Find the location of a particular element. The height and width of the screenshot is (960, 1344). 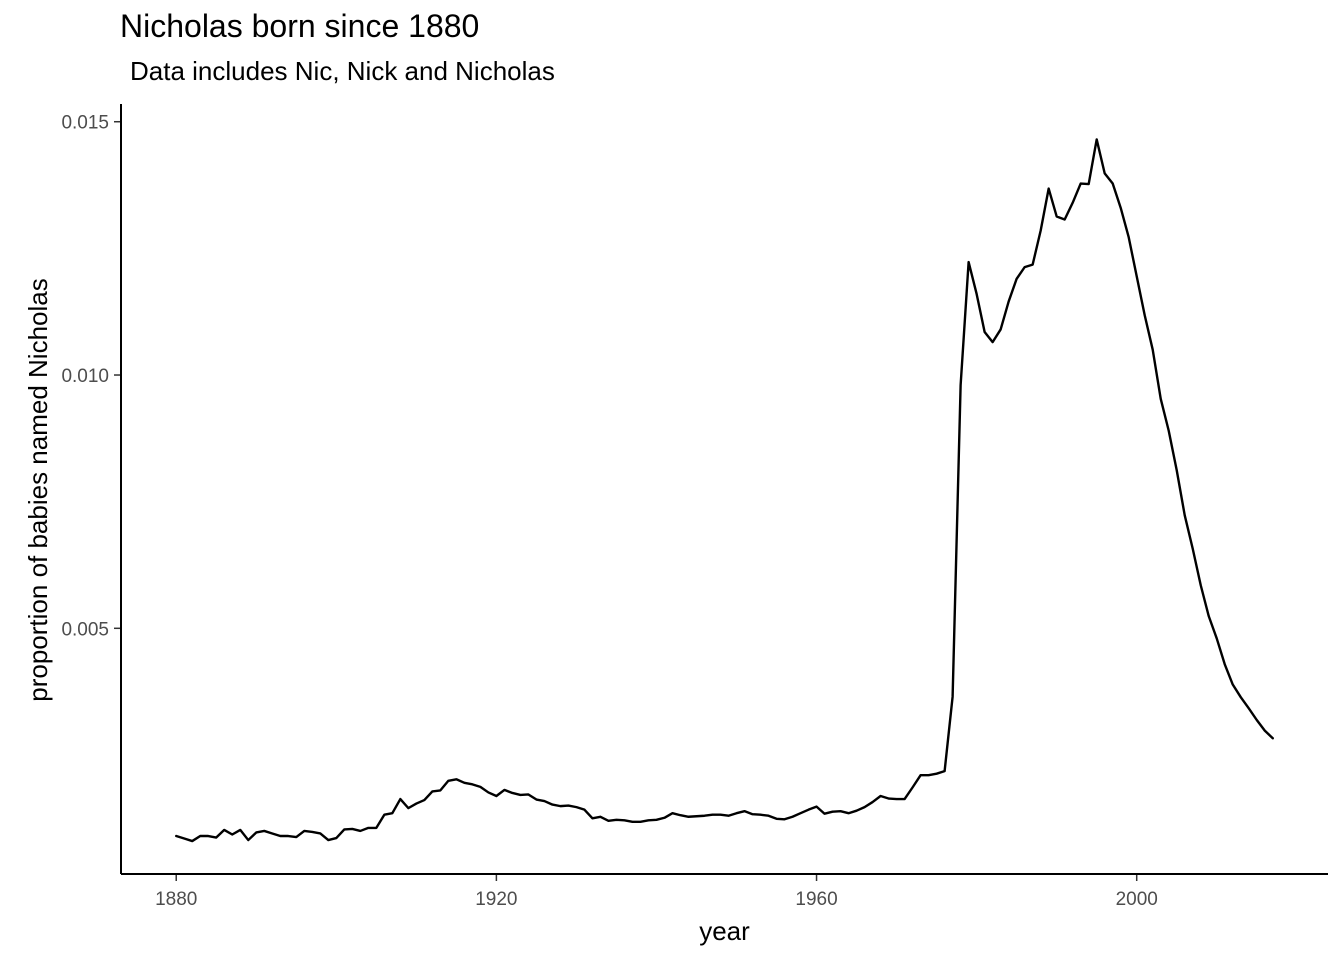

x-tick-label: 1960 is located at coordinates (816, 899).